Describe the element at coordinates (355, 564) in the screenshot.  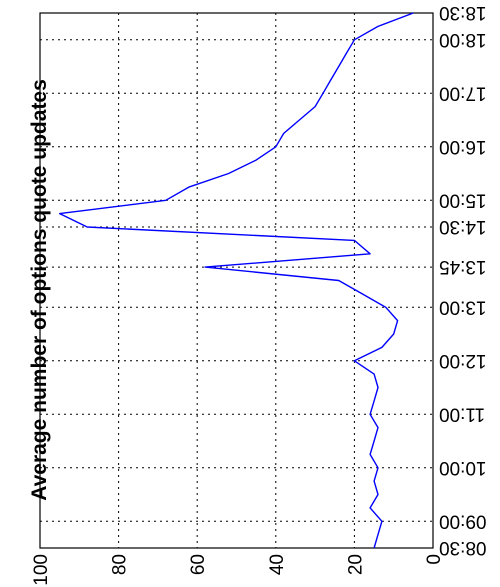
I see `value-tick-label: 20` at that location.